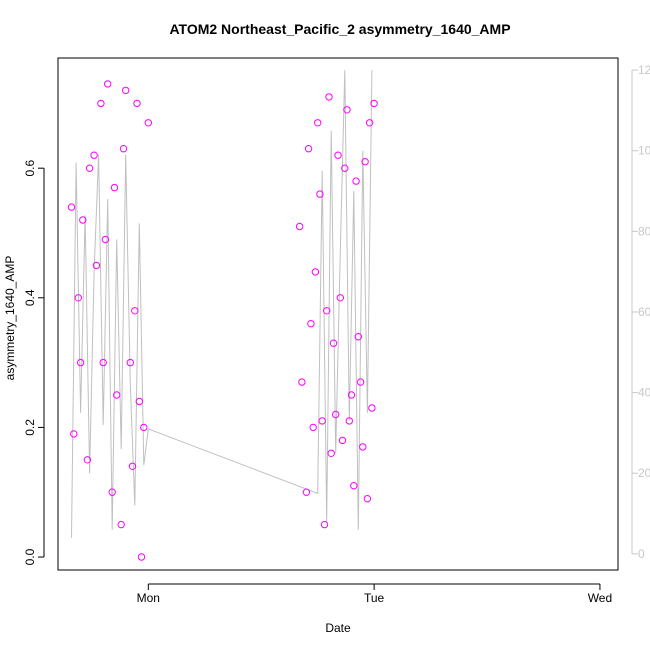 The width and height of the screenshot is (650, 650). I want to click on right-tick-label: 4000, so click(644, 393).